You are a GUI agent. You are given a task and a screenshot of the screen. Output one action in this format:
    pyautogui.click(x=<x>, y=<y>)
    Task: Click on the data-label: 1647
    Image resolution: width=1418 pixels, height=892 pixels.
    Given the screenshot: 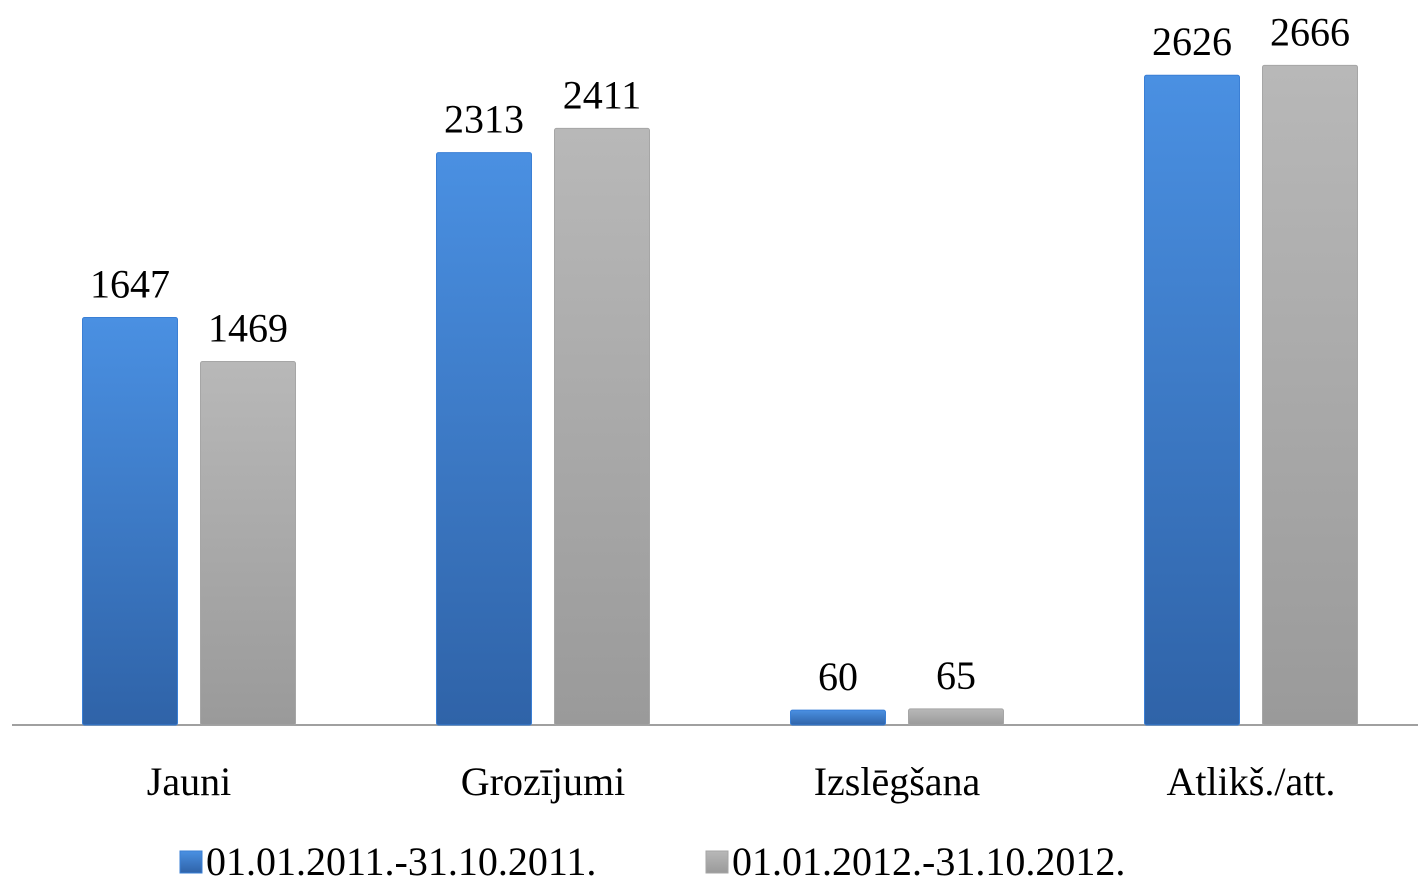 What is the action you would take?
    pyautogui.click(x=130, y=283)
    